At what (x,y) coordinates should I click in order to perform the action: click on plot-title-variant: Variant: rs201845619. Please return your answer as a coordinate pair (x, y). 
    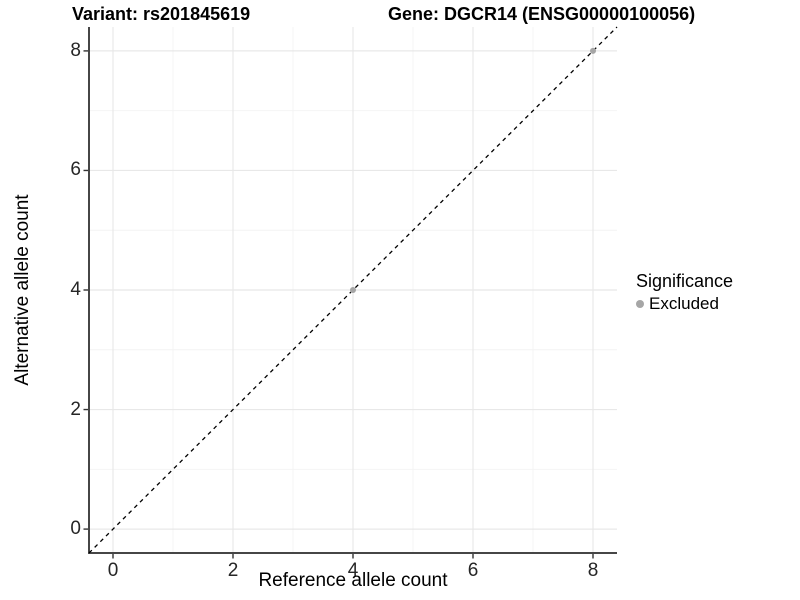
    Looking at the image, I should click on (161, 14).